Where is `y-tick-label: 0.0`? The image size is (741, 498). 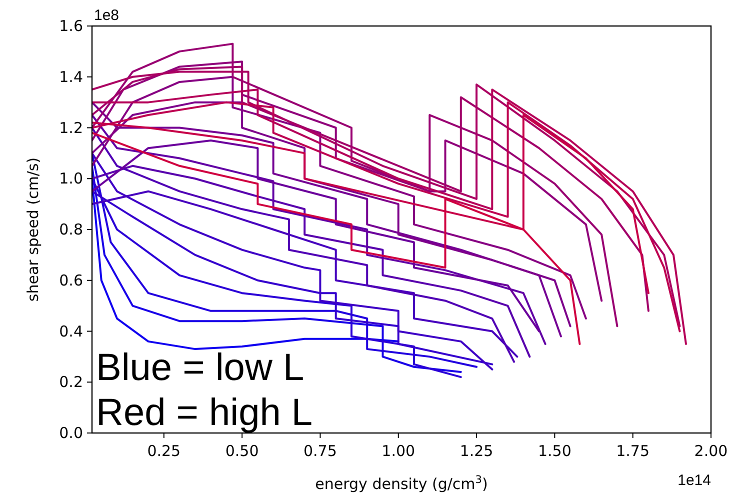
y-tick-label: 0.0 is located at coordinates (71, 433).